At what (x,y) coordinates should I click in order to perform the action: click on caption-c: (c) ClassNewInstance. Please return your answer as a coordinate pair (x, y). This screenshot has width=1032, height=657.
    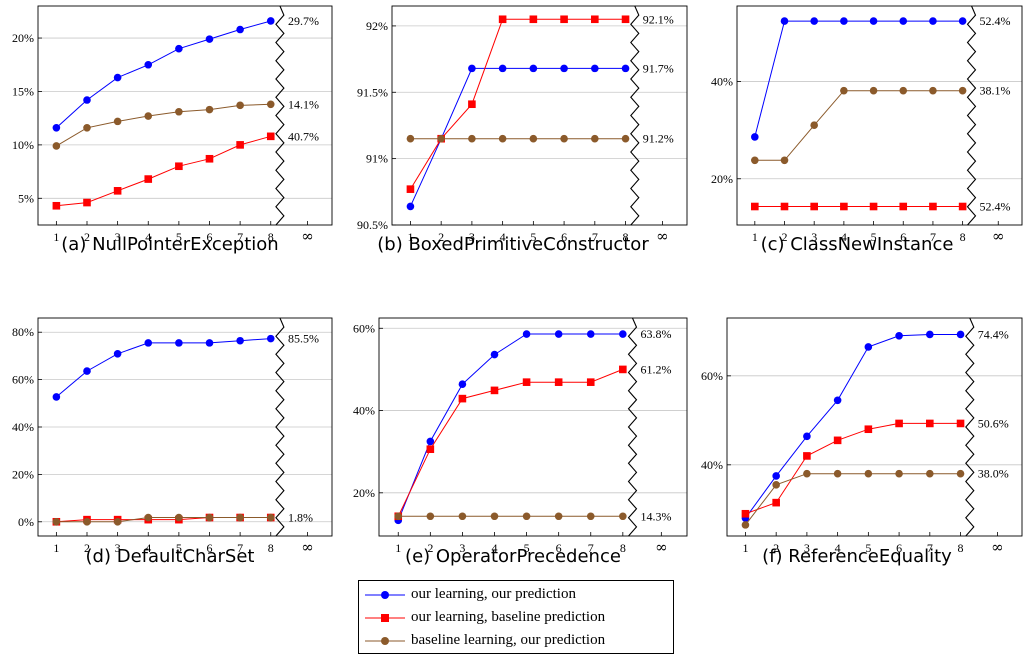
    Looking at the image, I should click on (857, 244).